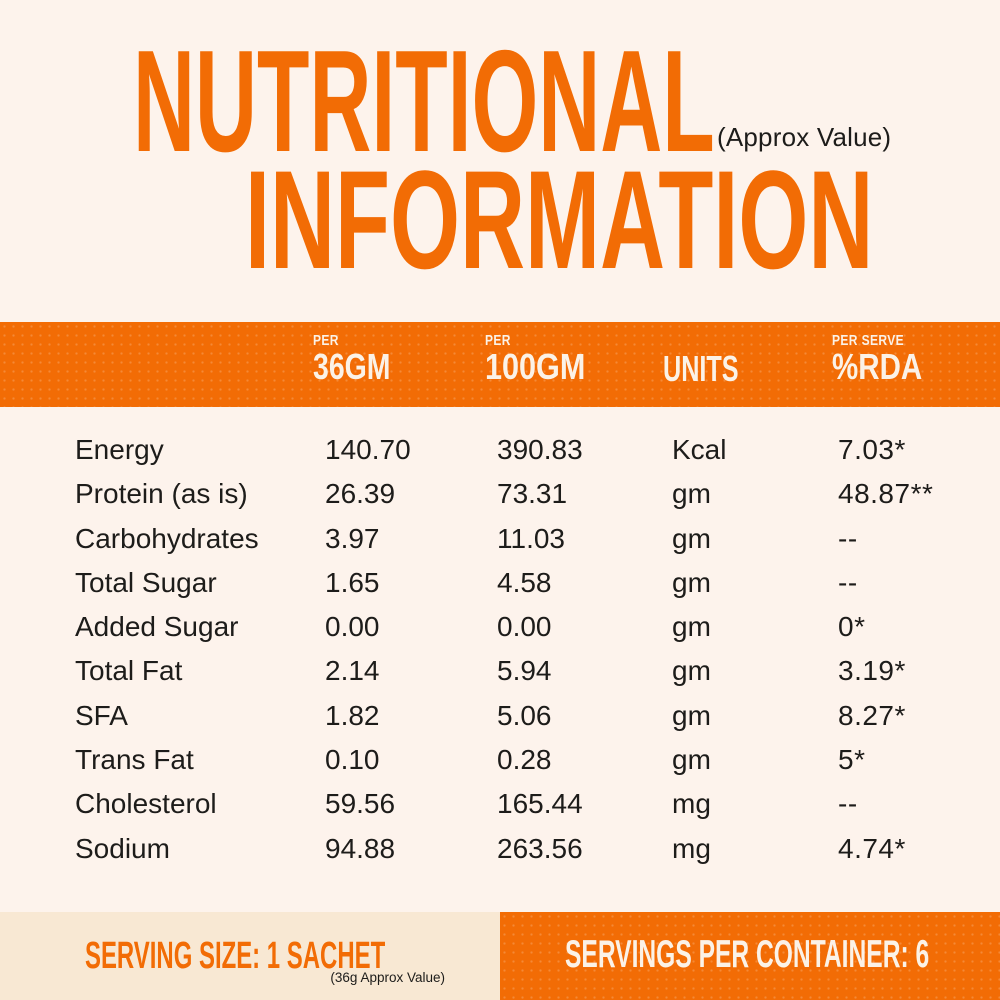 The height and width of the screenshot is (1000, 1000). What do you see at coordinates (524, 760) in the screenshot?
I see `cell-per-100gm-value: 0.28` at bounding box center [524, 760].